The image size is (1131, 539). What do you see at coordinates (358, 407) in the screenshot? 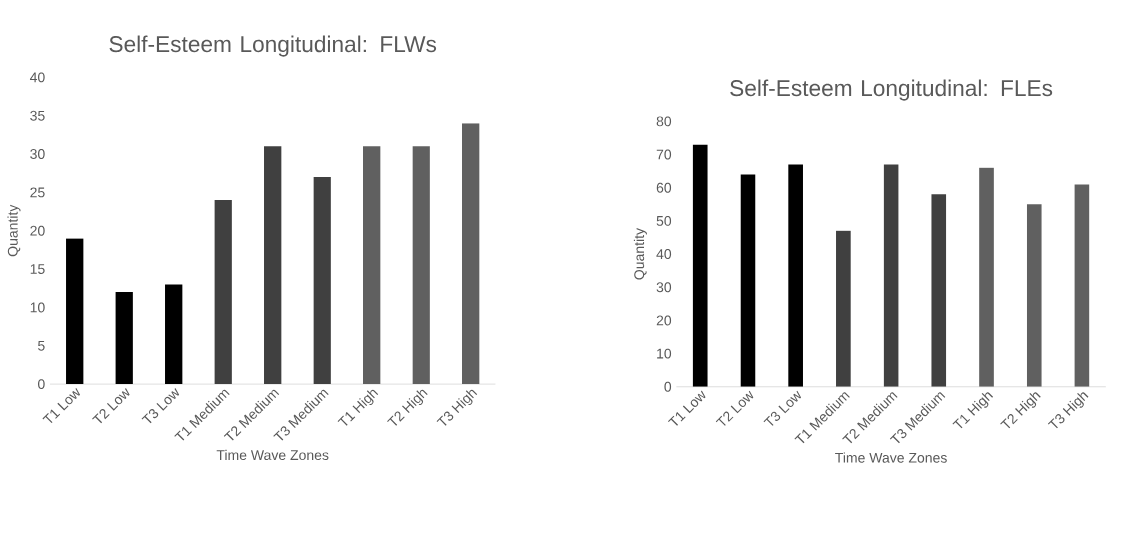
I see `x-tick-label: T1 High` at bounding box center [358, 407].